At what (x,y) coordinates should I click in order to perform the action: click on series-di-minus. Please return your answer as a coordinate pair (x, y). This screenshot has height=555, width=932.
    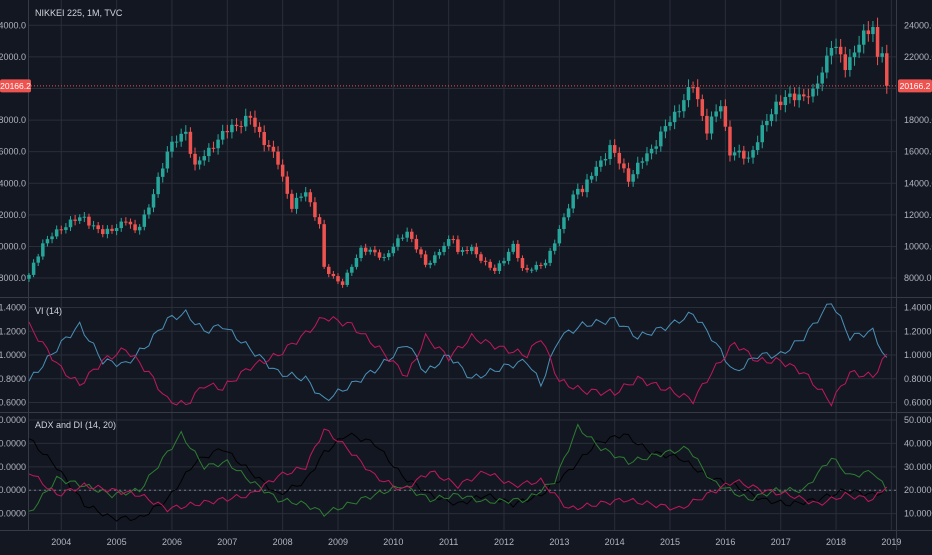
    Looking at the image, I should click on (458, 470).